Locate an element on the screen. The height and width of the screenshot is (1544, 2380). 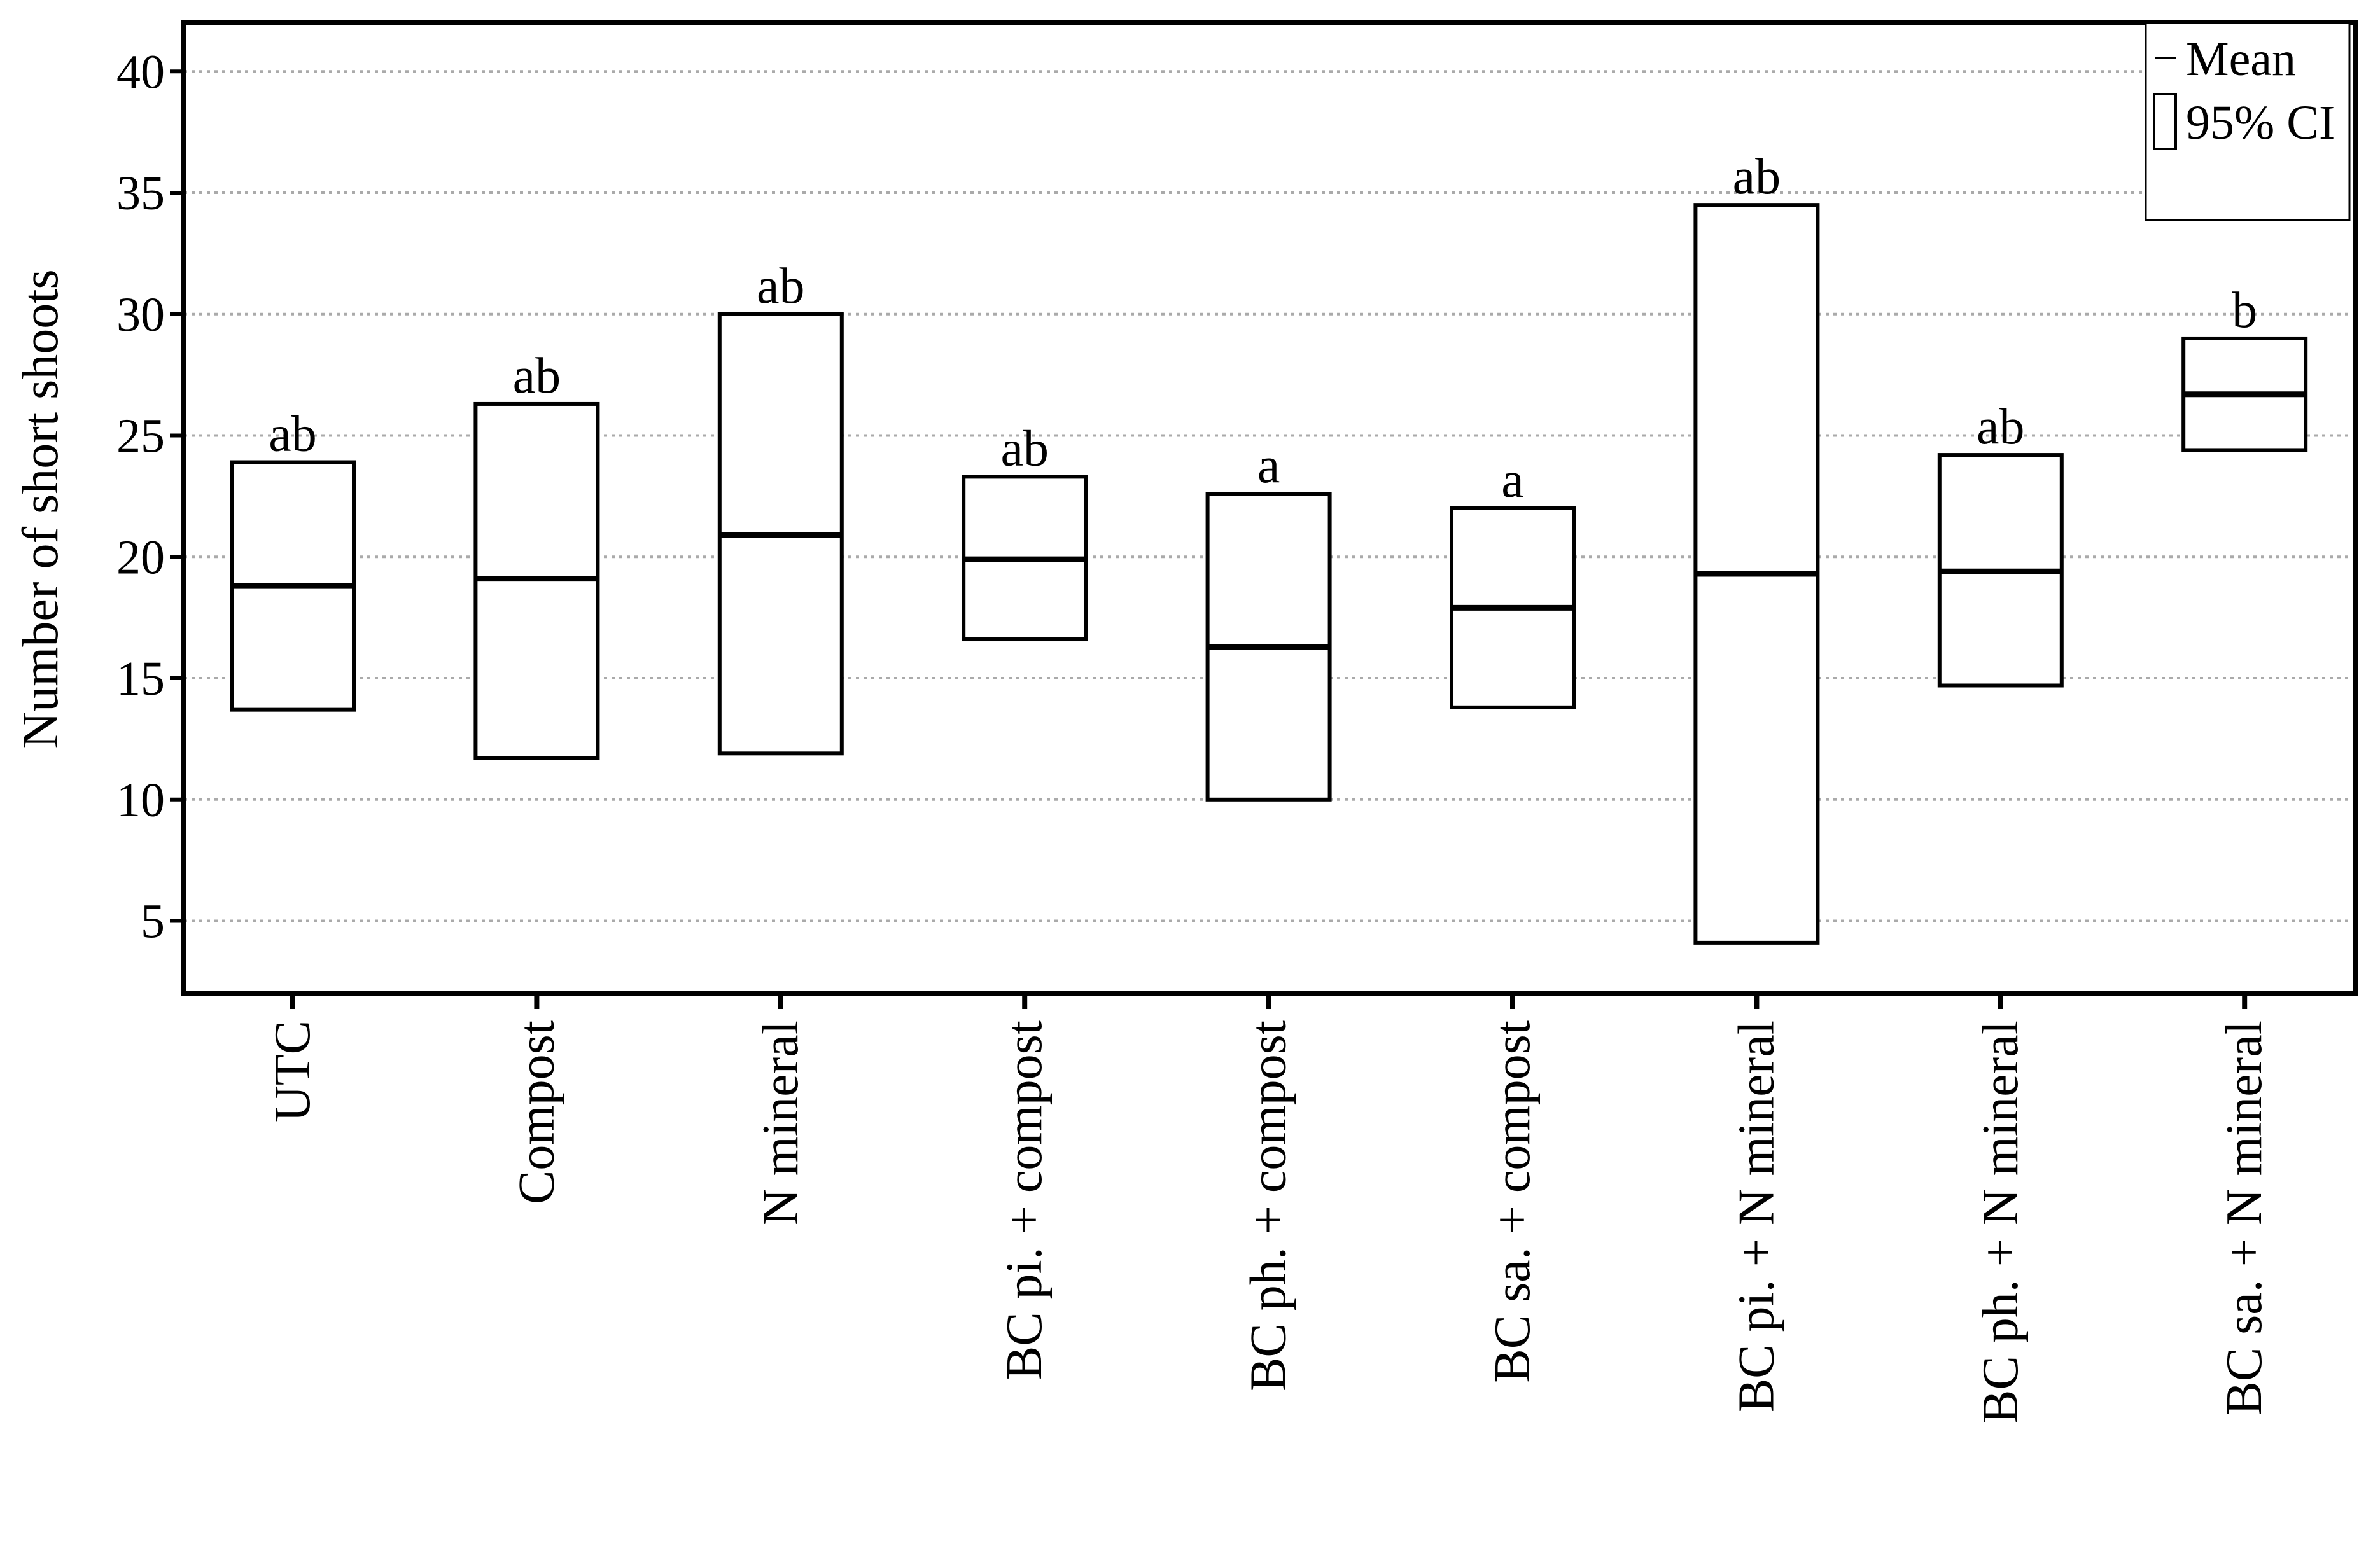
legend: Mean 95% CI is located at coordinates (2248, 121).